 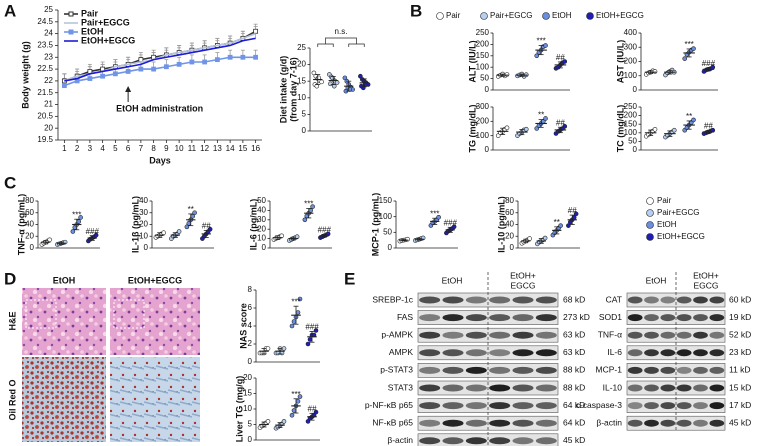 What do you see at coordinates (740, 317) in the screenshot?
I see `blot-size: 19 kD` at bounding box center [740, 317].